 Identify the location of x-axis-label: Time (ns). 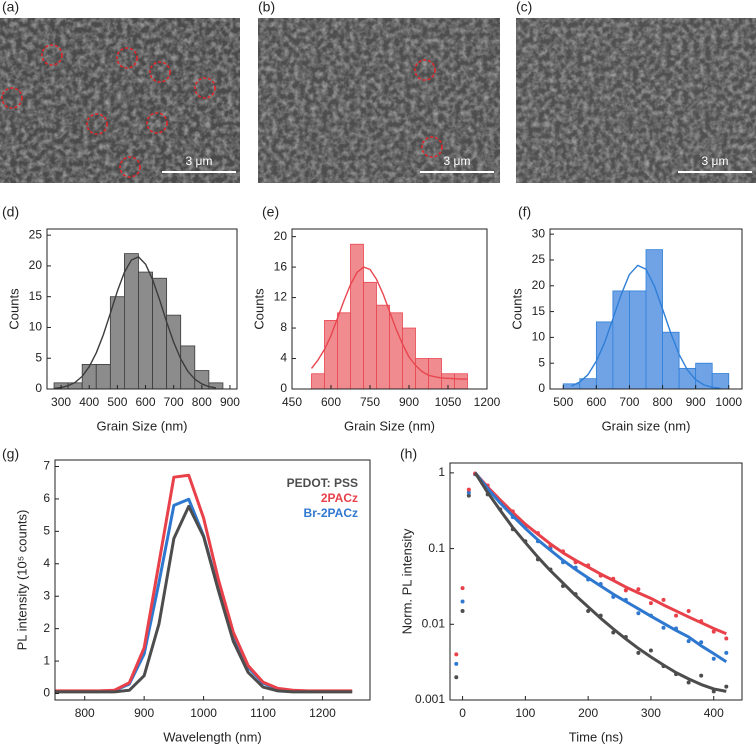
(596, 736).